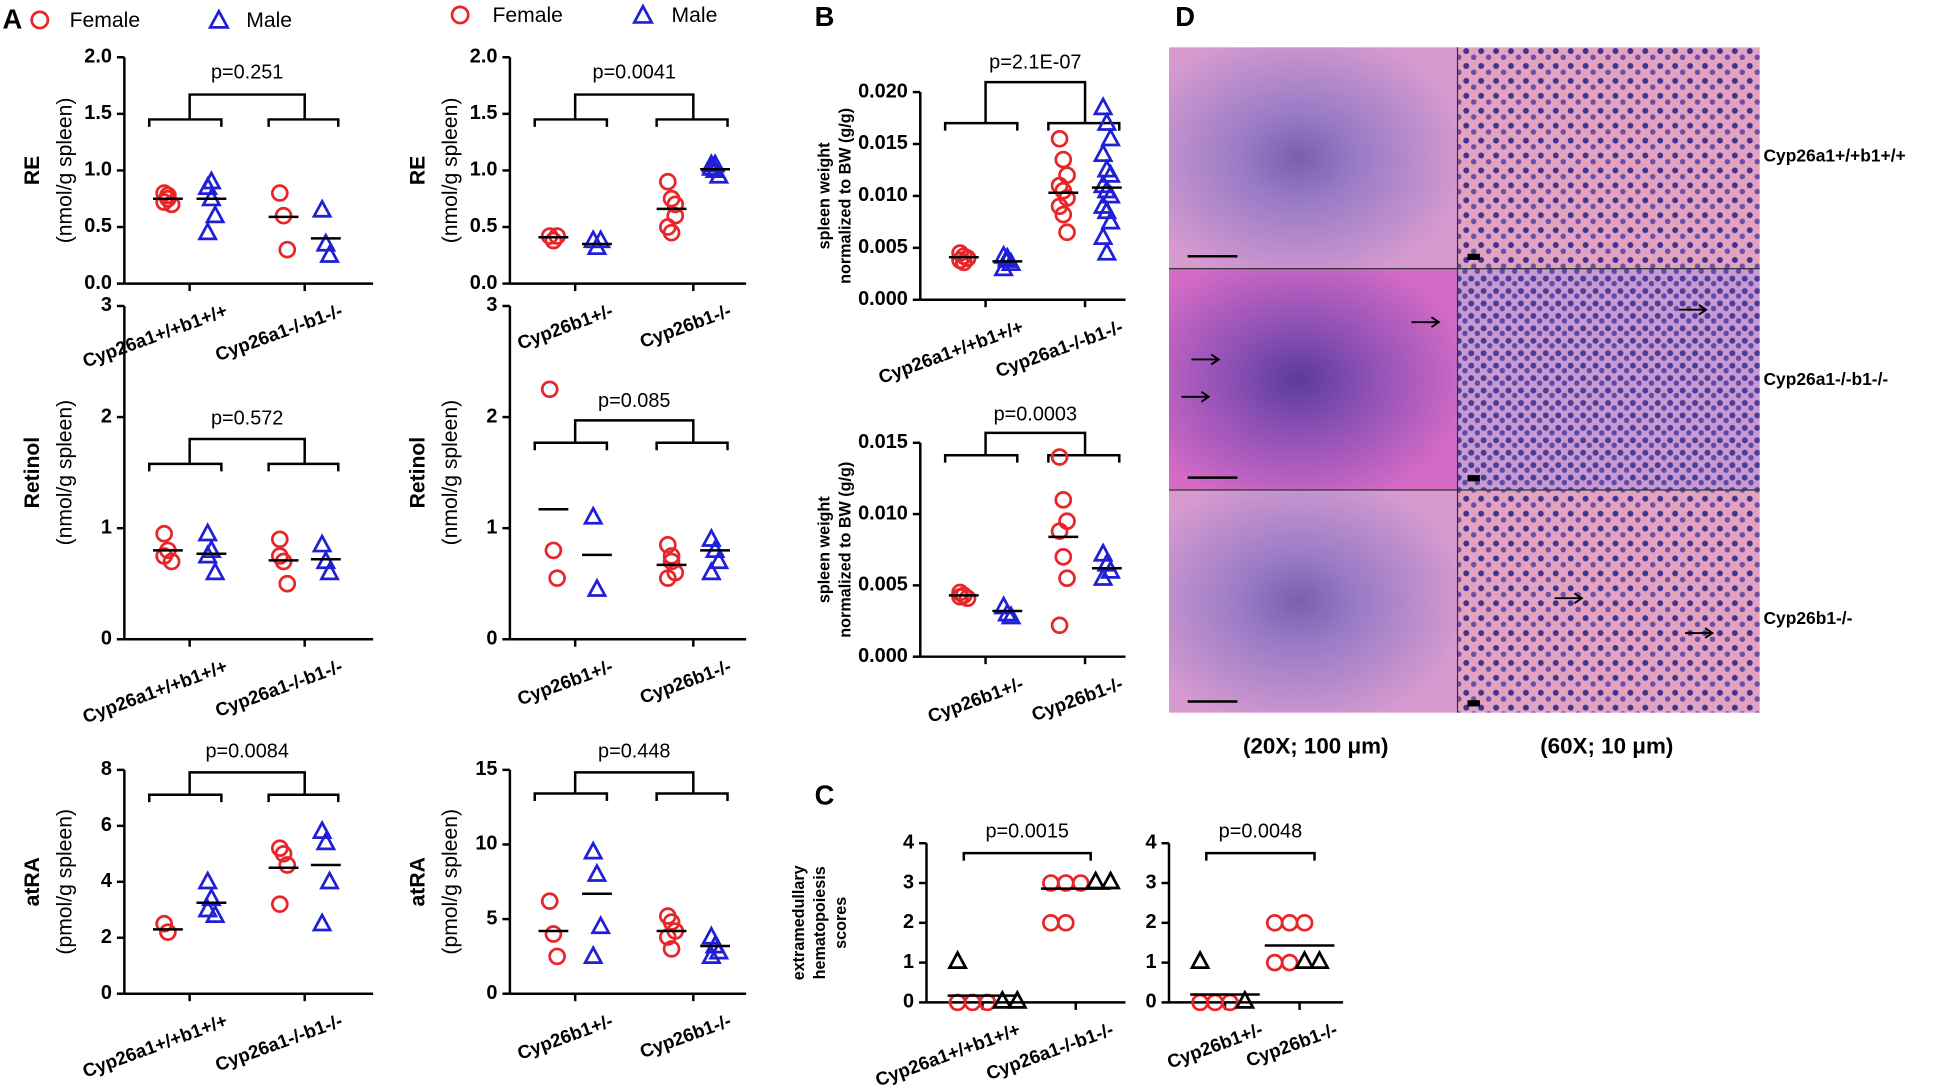  What do you see at coordinates (247, 73) in the screenshot?
I see `p-value: p=0.251` at bounding box center [247, 73].